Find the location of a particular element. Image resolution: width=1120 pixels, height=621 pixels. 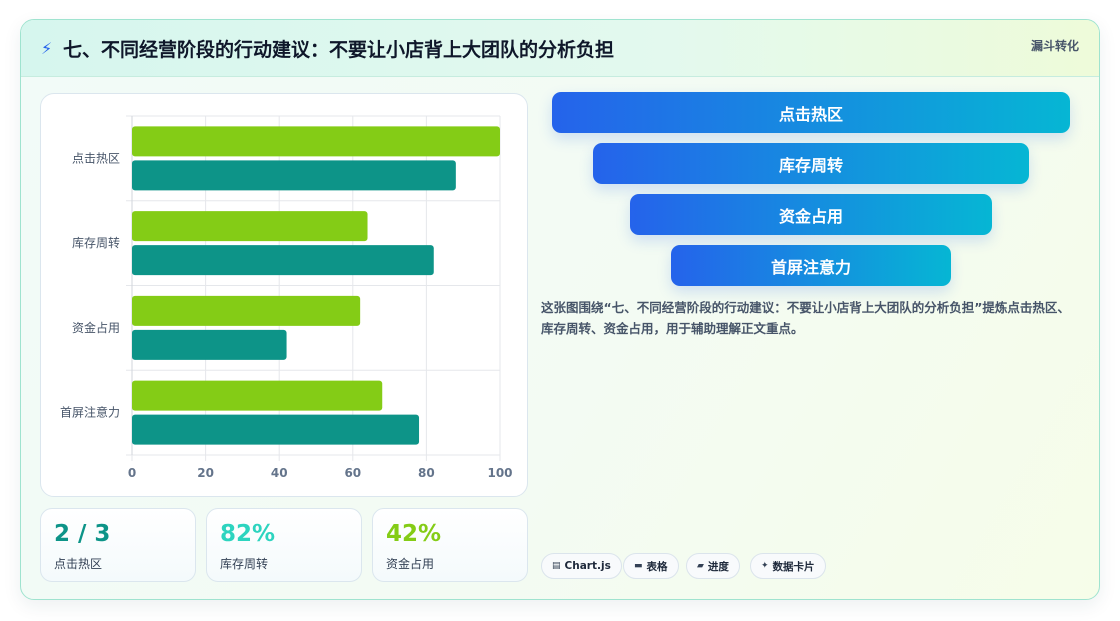

stat-value: 82% is located at coordinates (248, 534).